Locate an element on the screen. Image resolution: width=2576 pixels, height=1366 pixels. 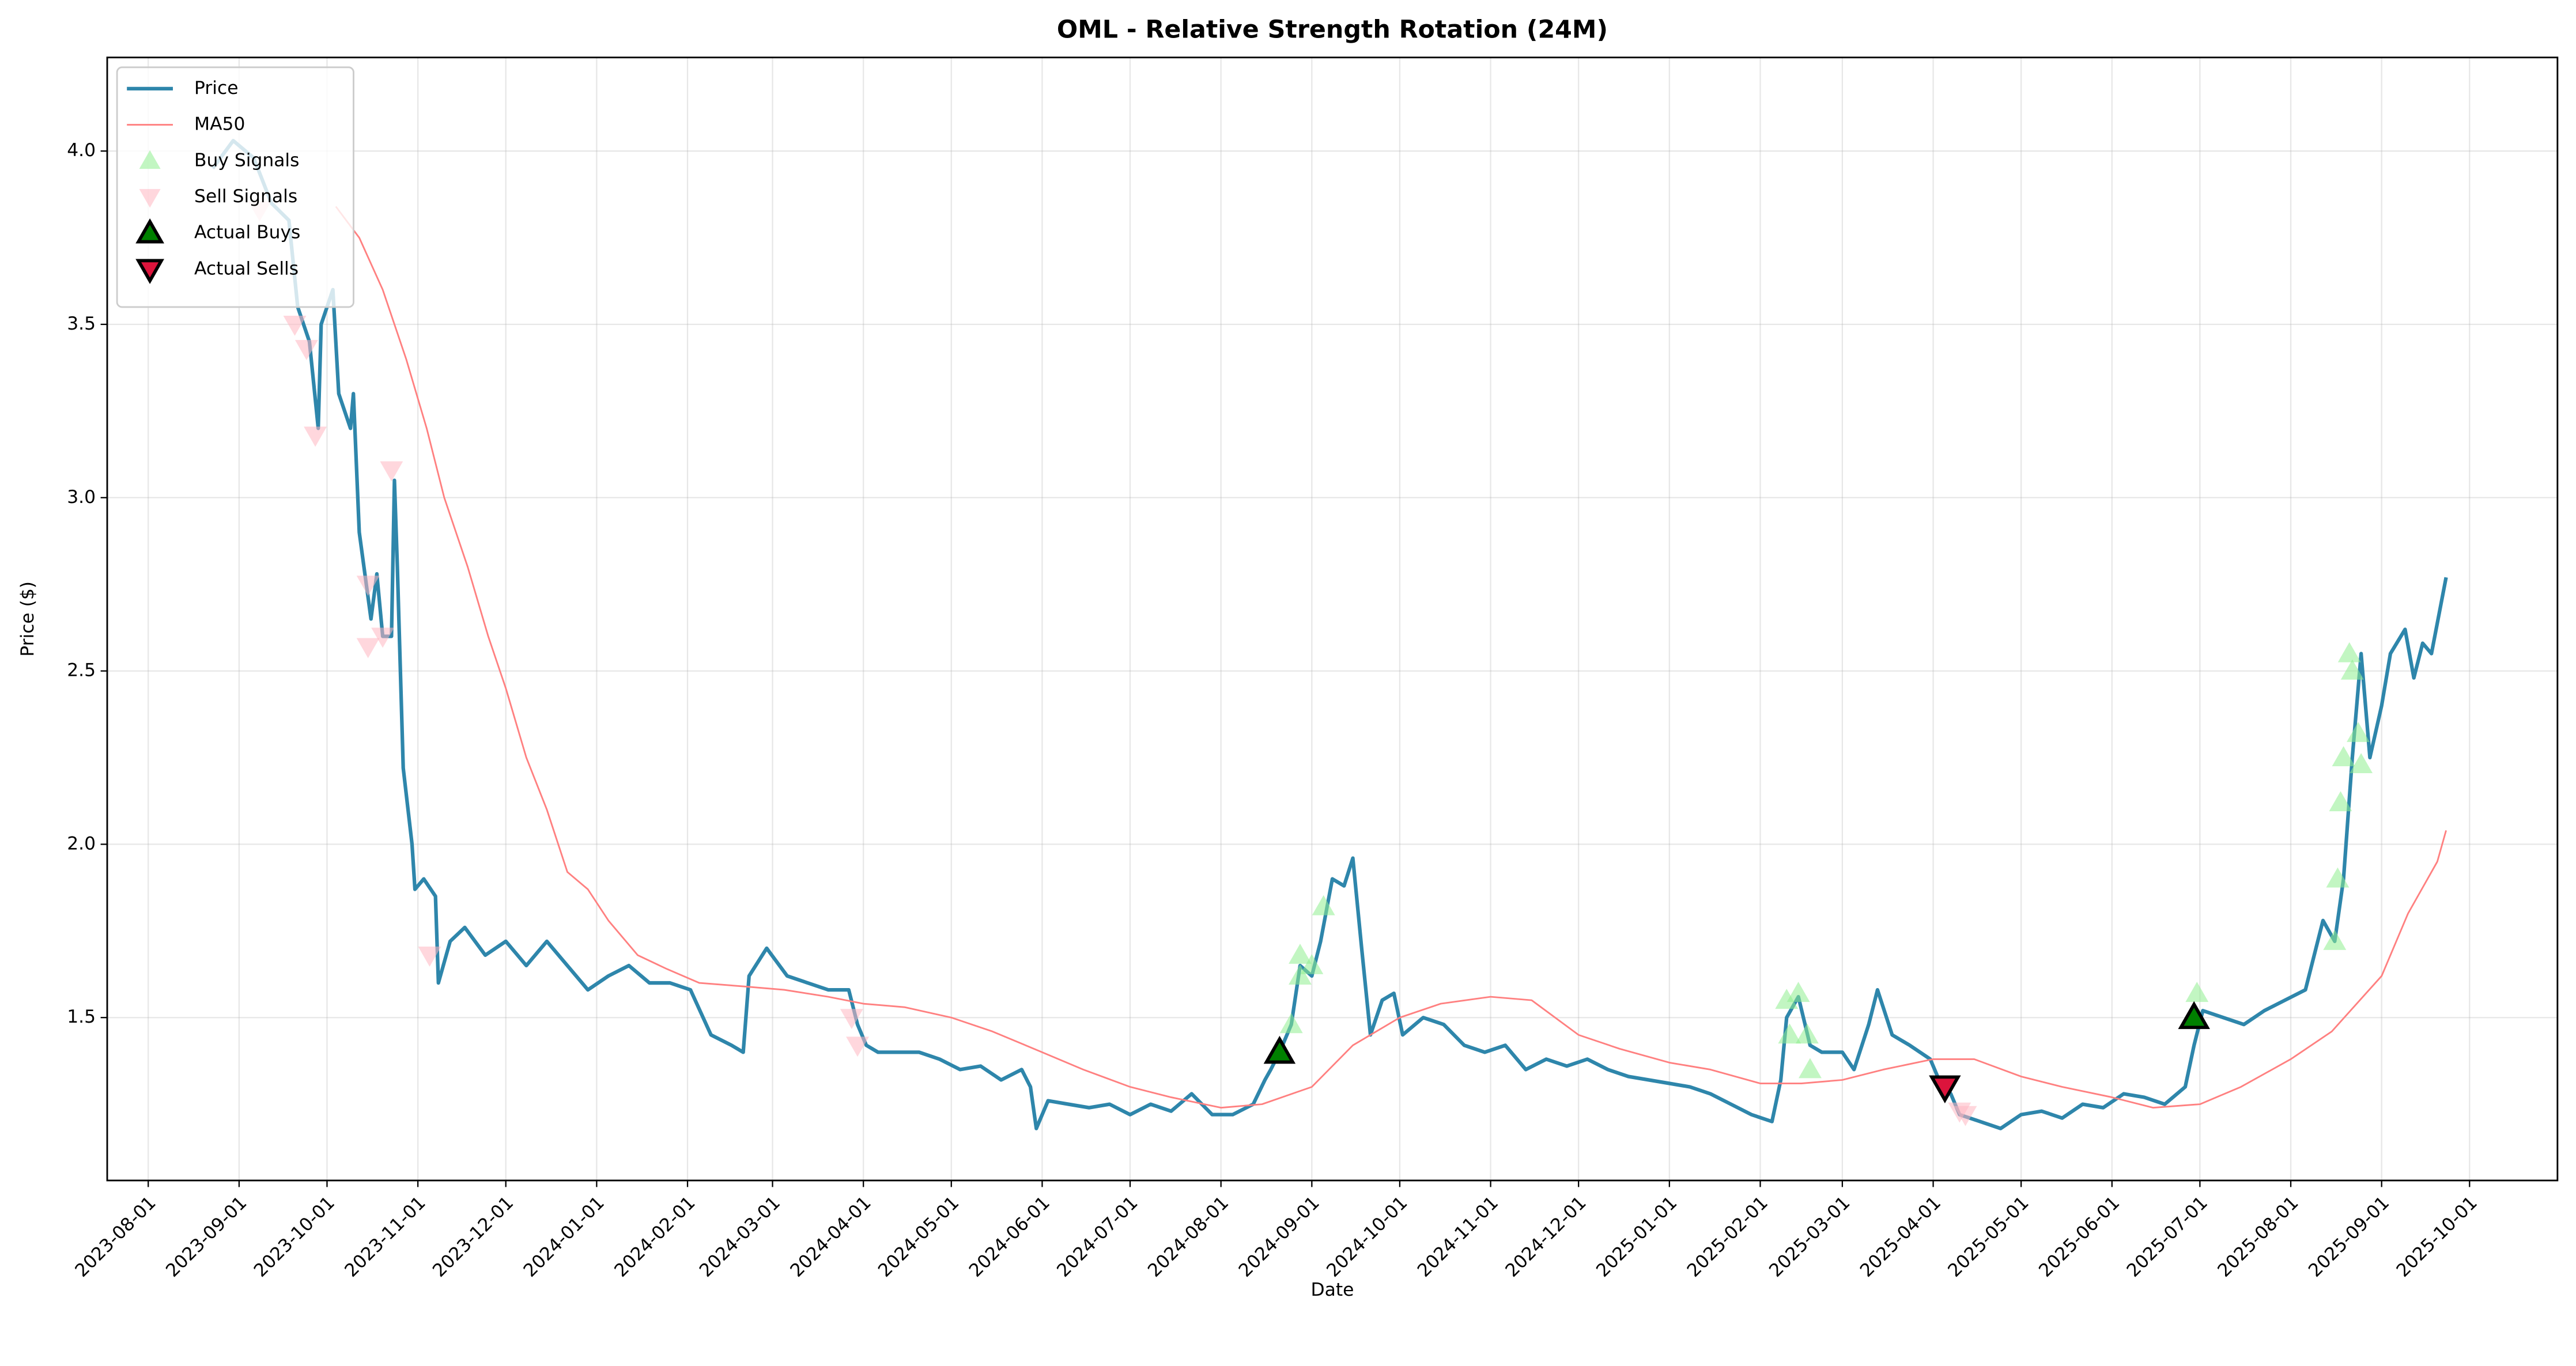
legend-label: MA50 is located at coordinates (219, 124).